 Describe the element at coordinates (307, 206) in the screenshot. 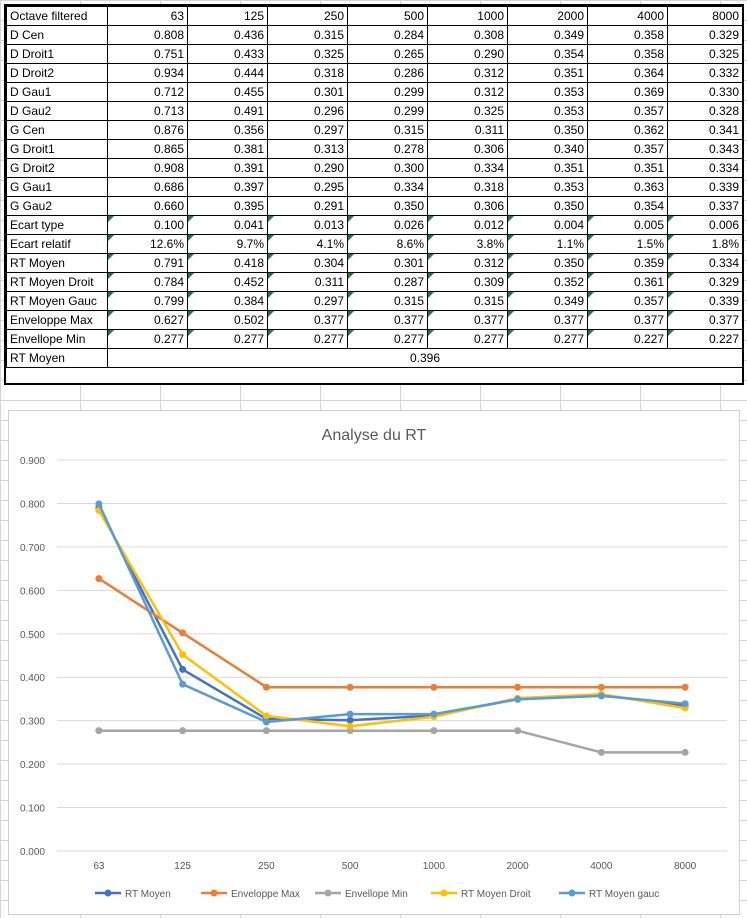

I see `value-cell: 0.291` at that location.